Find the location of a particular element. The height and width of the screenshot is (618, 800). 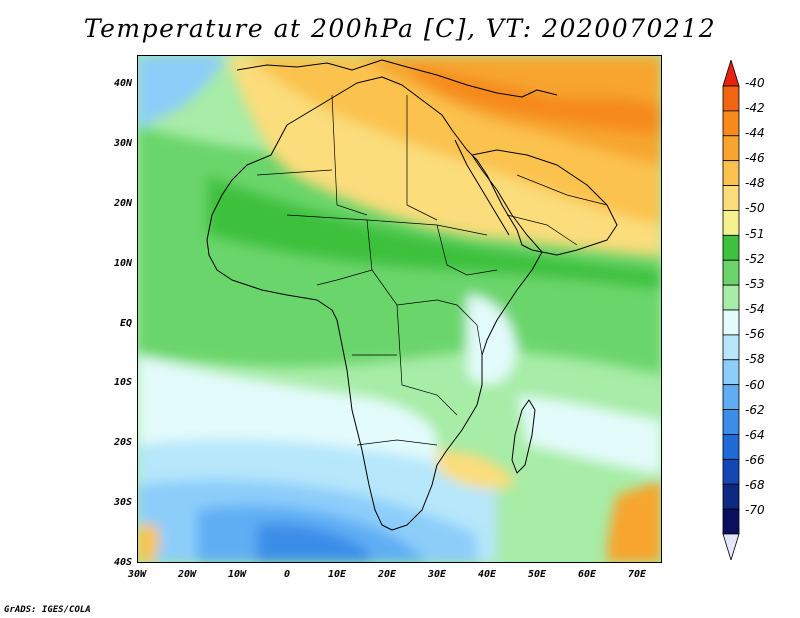

madagascar-outline is located at coordinates (523, 436).